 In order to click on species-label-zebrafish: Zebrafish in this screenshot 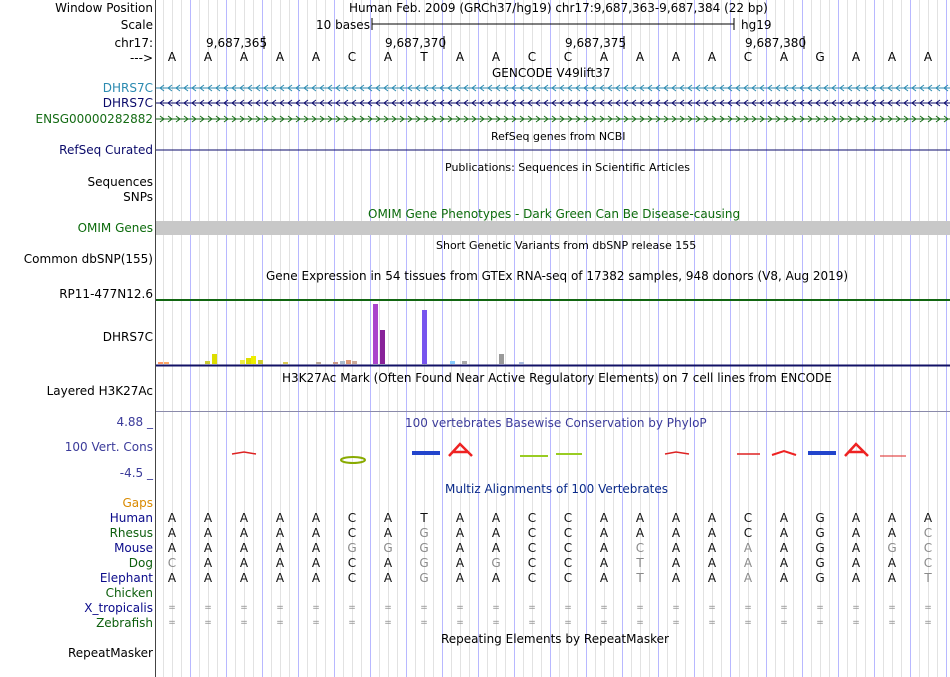, I will do `click(124, 623)`.